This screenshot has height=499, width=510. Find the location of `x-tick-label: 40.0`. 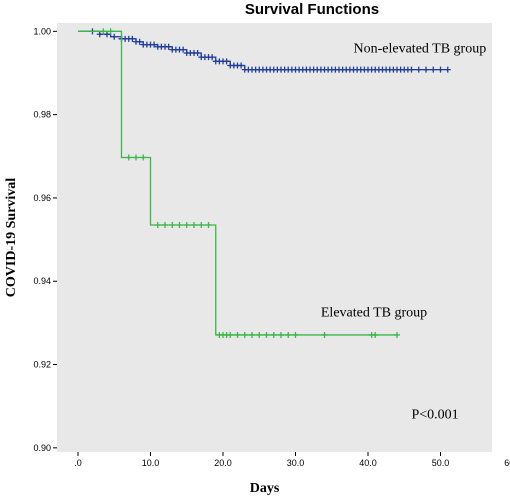

x-tick-label: 40.0 is located at coordinates (368, 463).